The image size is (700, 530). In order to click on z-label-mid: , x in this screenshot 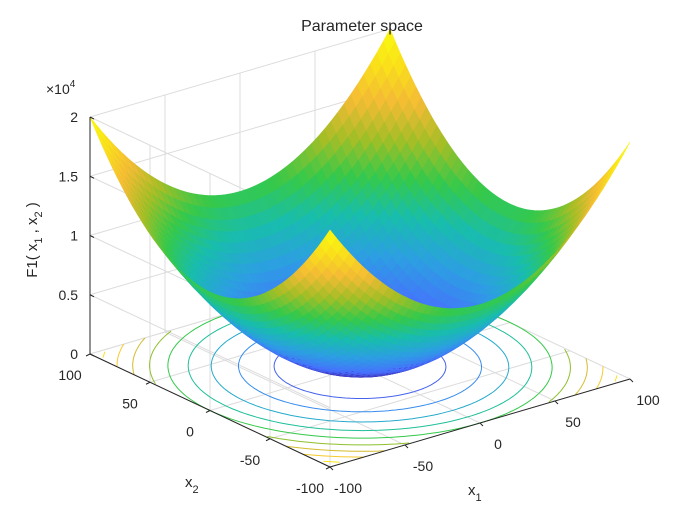, I will do `click(32, 227)`.